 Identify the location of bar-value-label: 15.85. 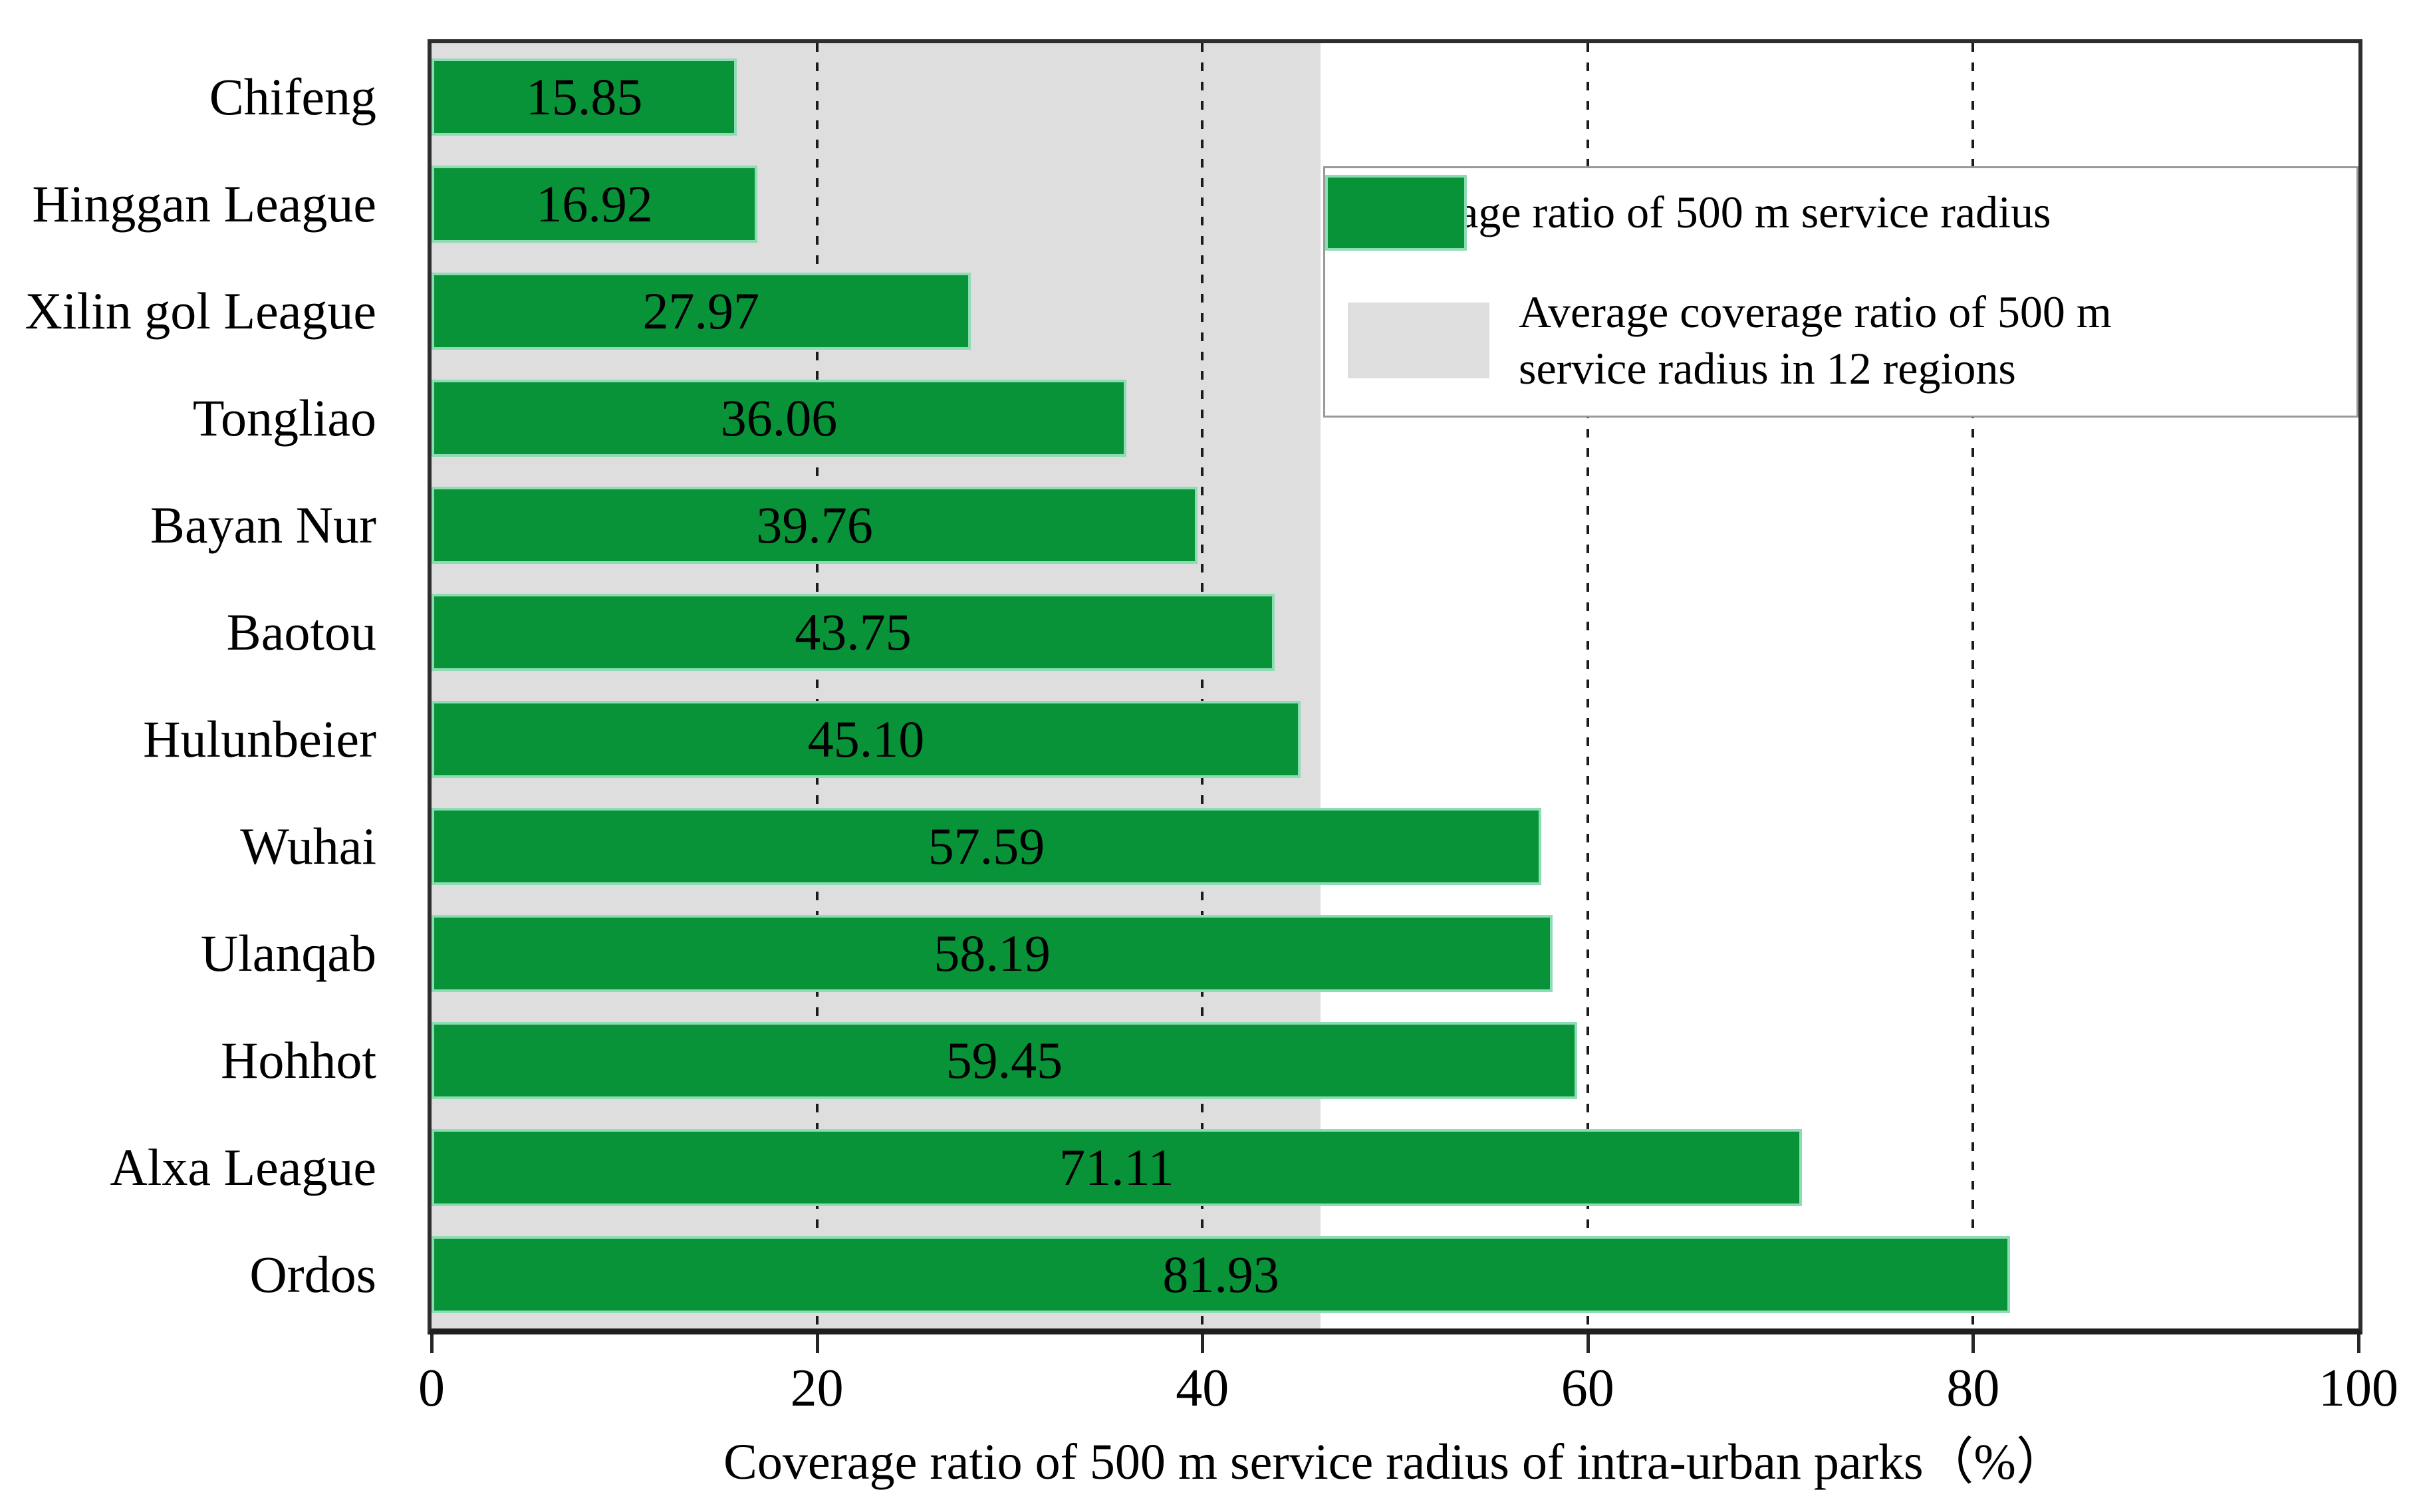
(584, 96).